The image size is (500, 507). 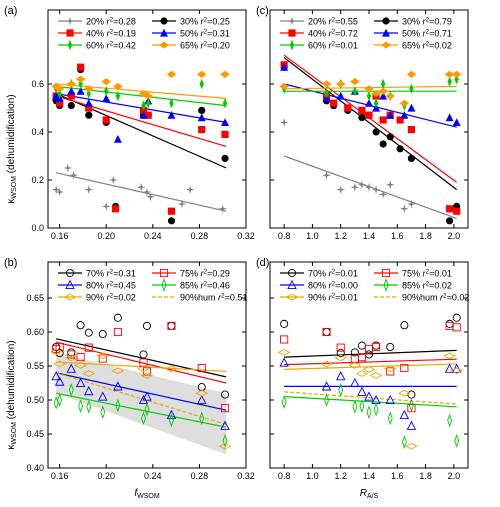 What do you see at coordinates (413, 46) in the screenshot?
I see `legend-item-65%: 65% r2=0.02` at bounding box center [413, 46].